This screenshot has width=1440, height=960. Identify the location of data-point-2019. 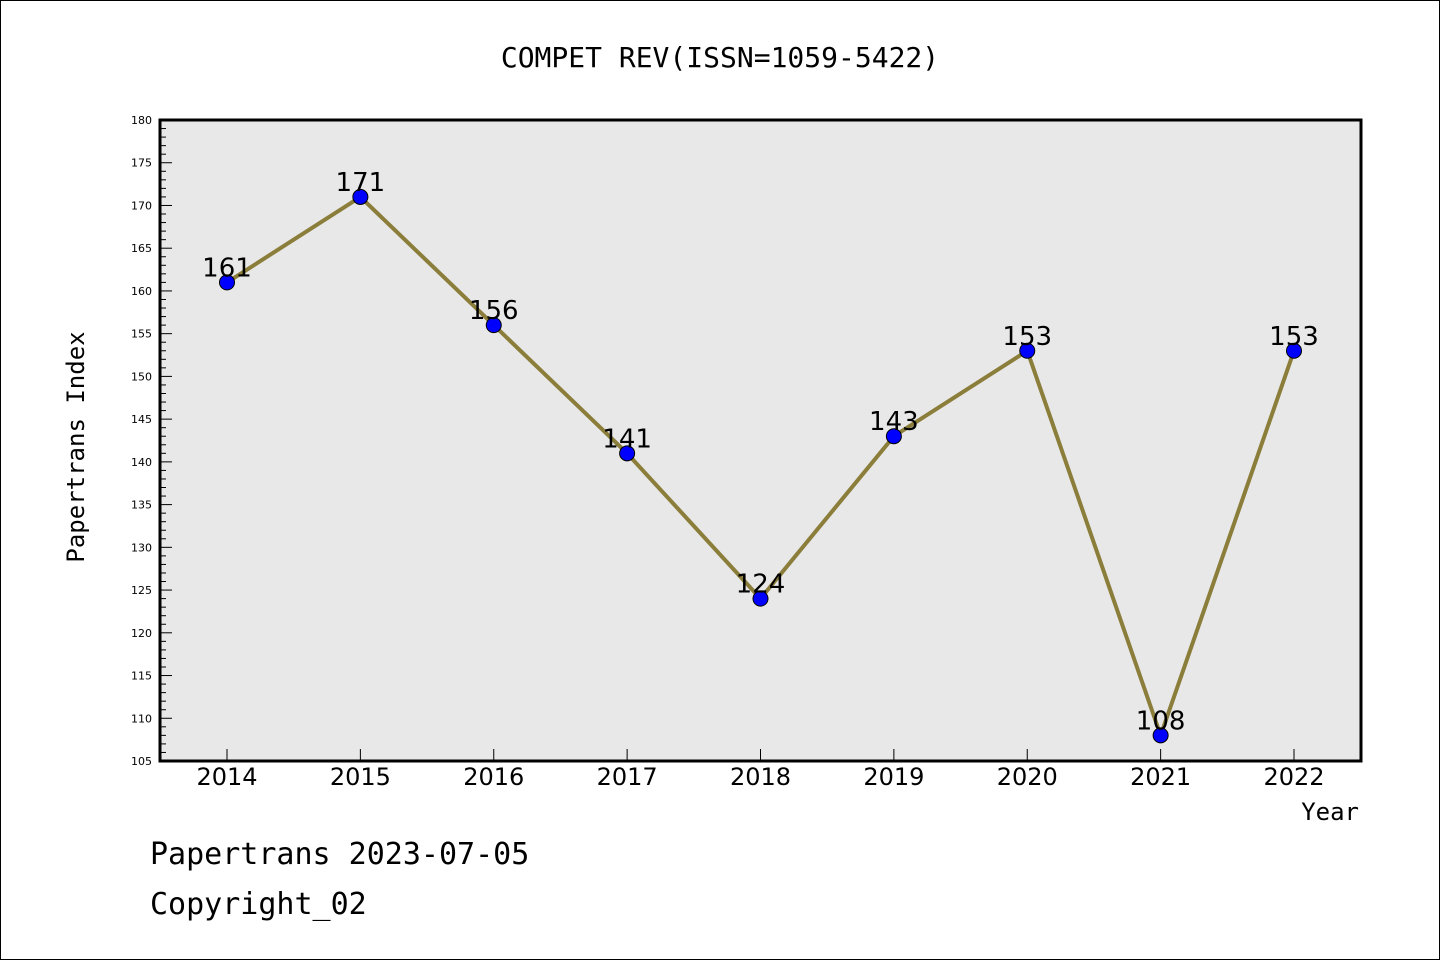
(893, 436).